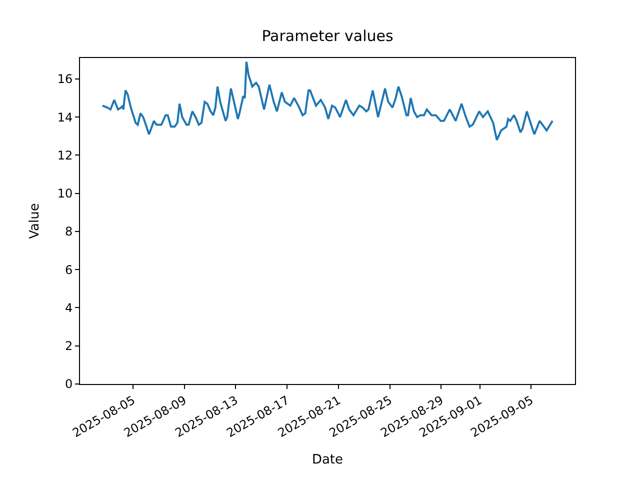  Describe the element at coordinates (65, 117) in the screenshot. I see `y-tick-label: 14` at that location.